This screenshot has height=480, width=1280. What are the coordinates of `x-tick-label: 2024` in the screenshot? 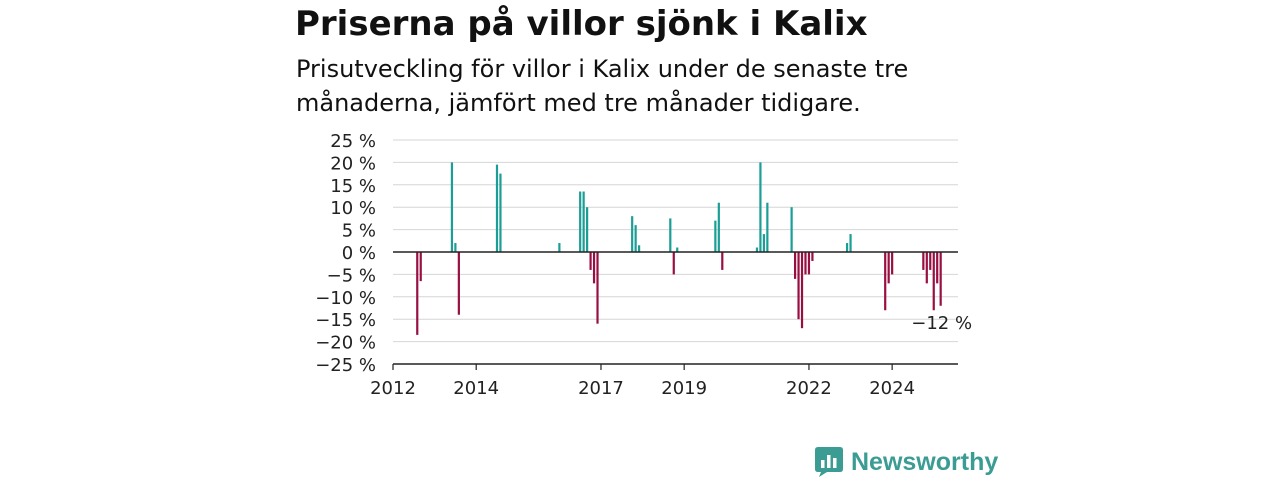 It's located at (892, 388).